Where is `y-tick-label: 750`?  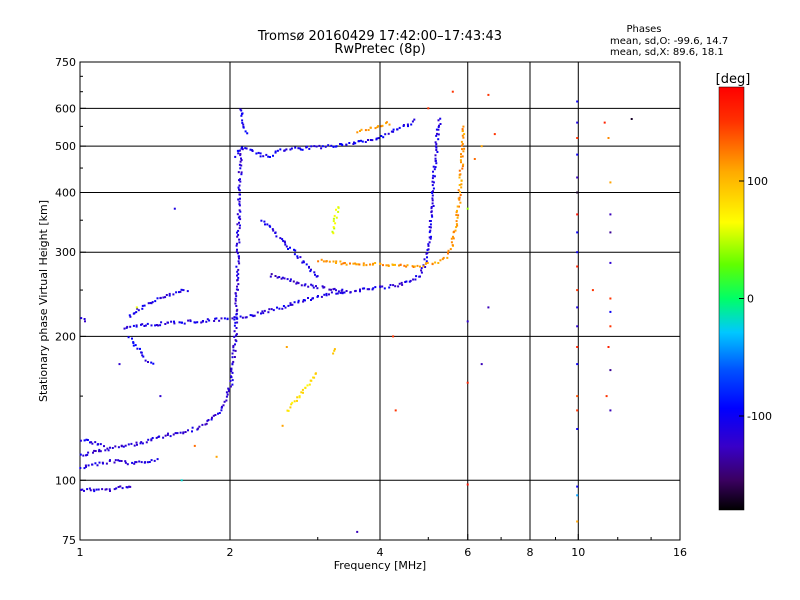 y-tick-label: 750 is located at coordinates (65, 62).